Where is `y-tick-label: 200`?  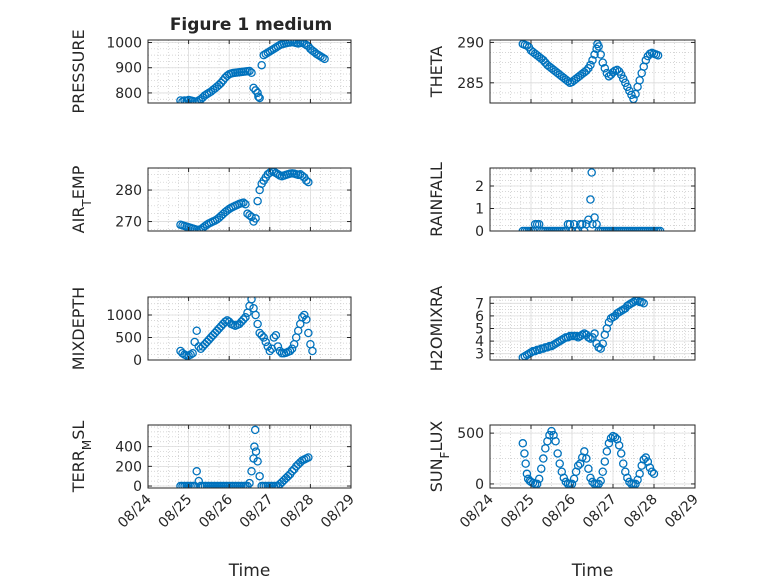
y-tick-label: 200 is located at coordinates (128, 467).